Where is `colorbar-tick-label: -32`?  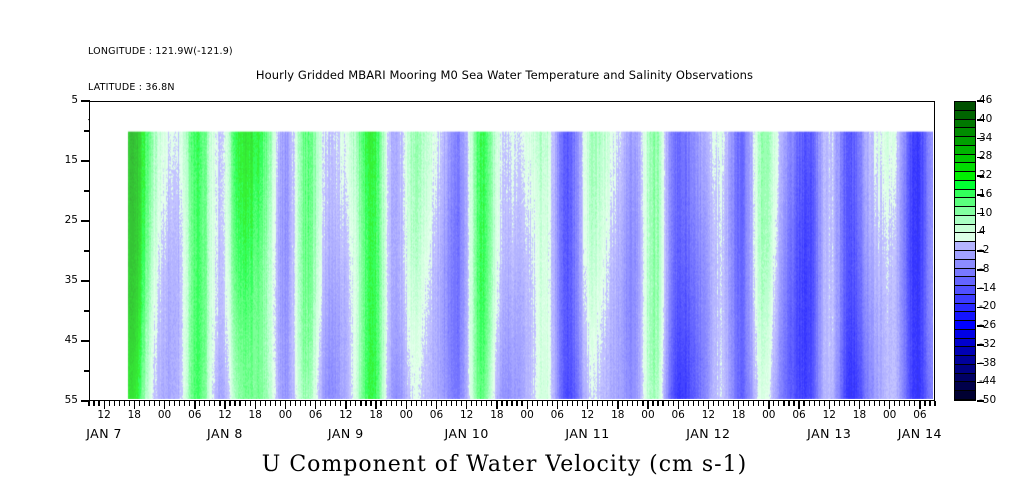
colorbar-tick-label: -32 is located at coordinates (988, 343).